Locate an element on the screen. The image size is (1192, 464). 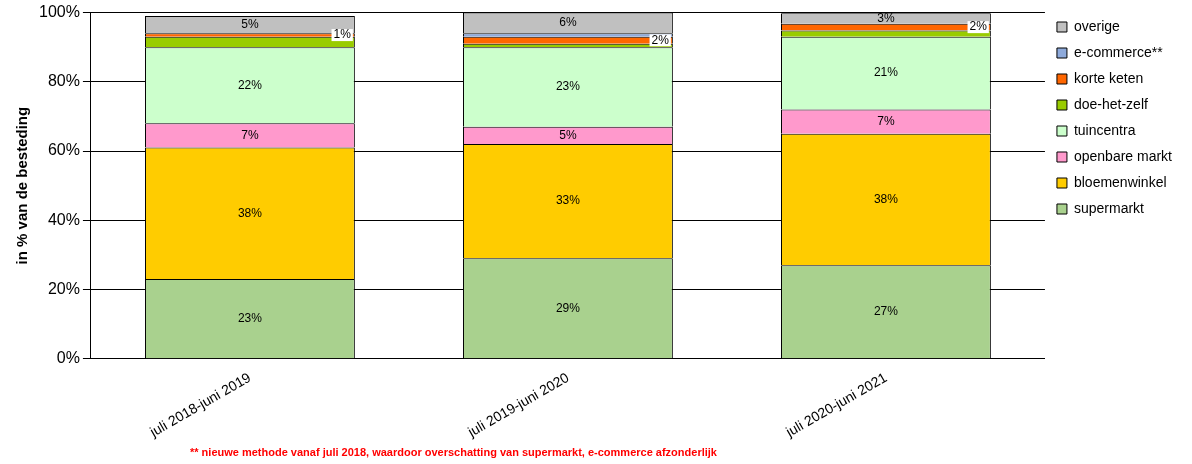
data-label: 22% is located at coordinates (250, 84).